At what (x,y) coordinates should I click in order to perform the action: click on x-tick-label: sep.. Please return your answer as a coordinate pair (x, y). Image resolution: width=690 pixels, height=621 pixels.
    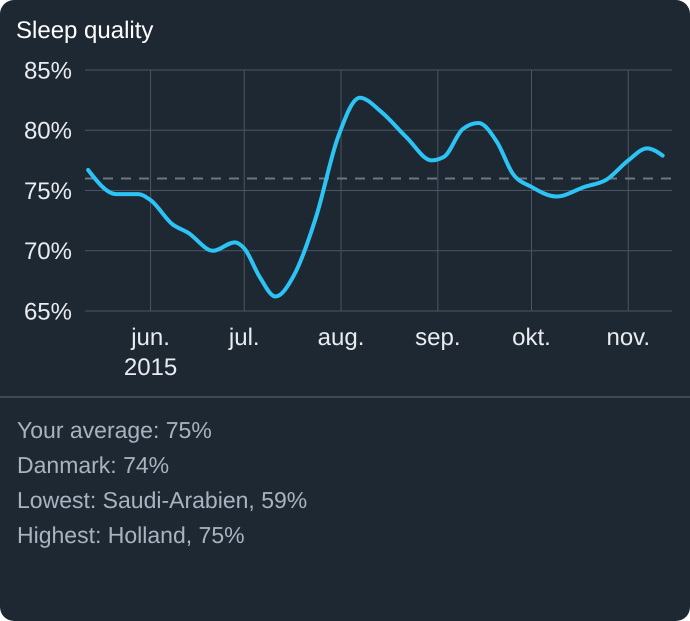
    Looking at the image, I should click on (438, 337).